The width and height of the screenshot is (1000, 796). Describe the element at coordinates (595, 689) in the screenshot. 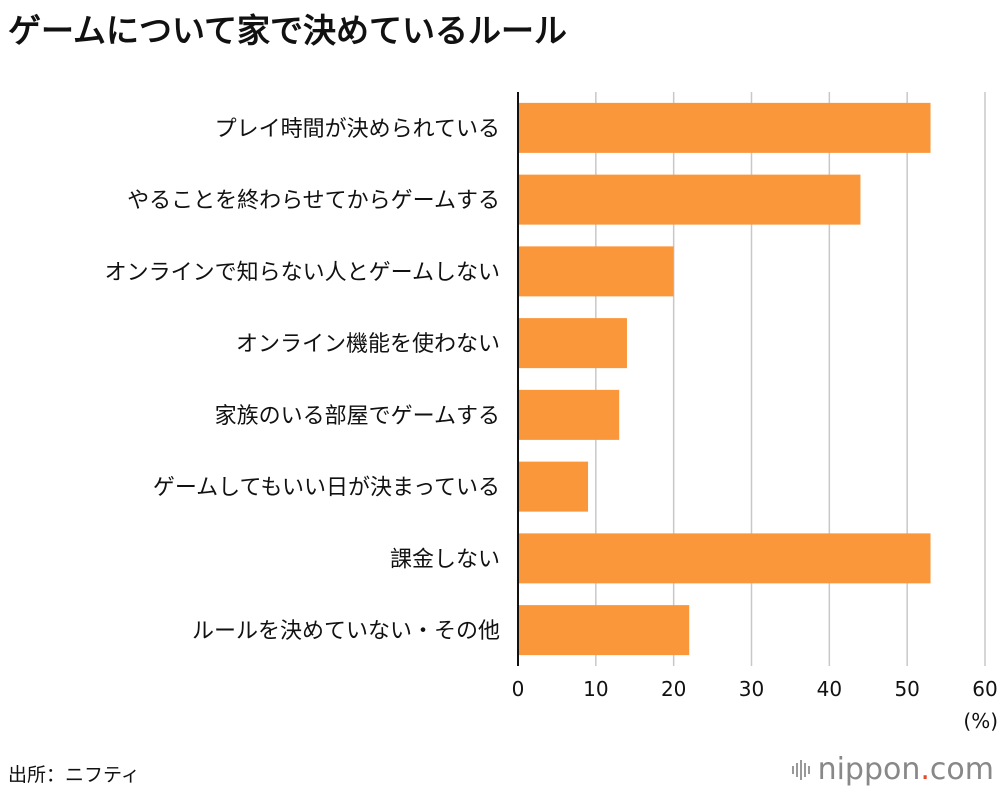

I see `x-tick-label-10: 10` at that location.